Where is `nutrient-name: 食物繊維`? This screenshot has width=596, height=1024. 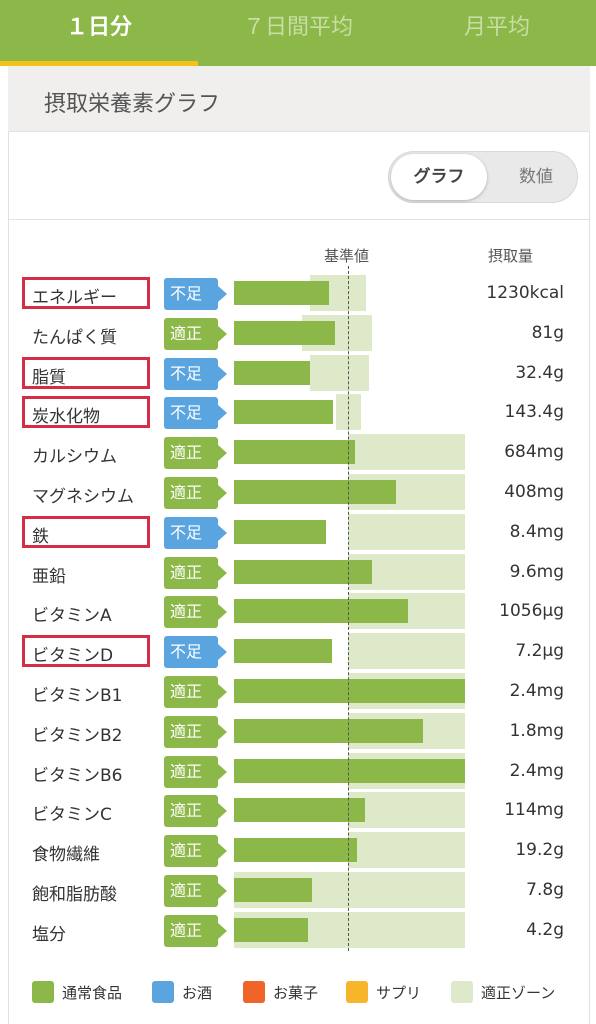 nutrient-name: 食物繊維 is located at coordinates (66, 855).